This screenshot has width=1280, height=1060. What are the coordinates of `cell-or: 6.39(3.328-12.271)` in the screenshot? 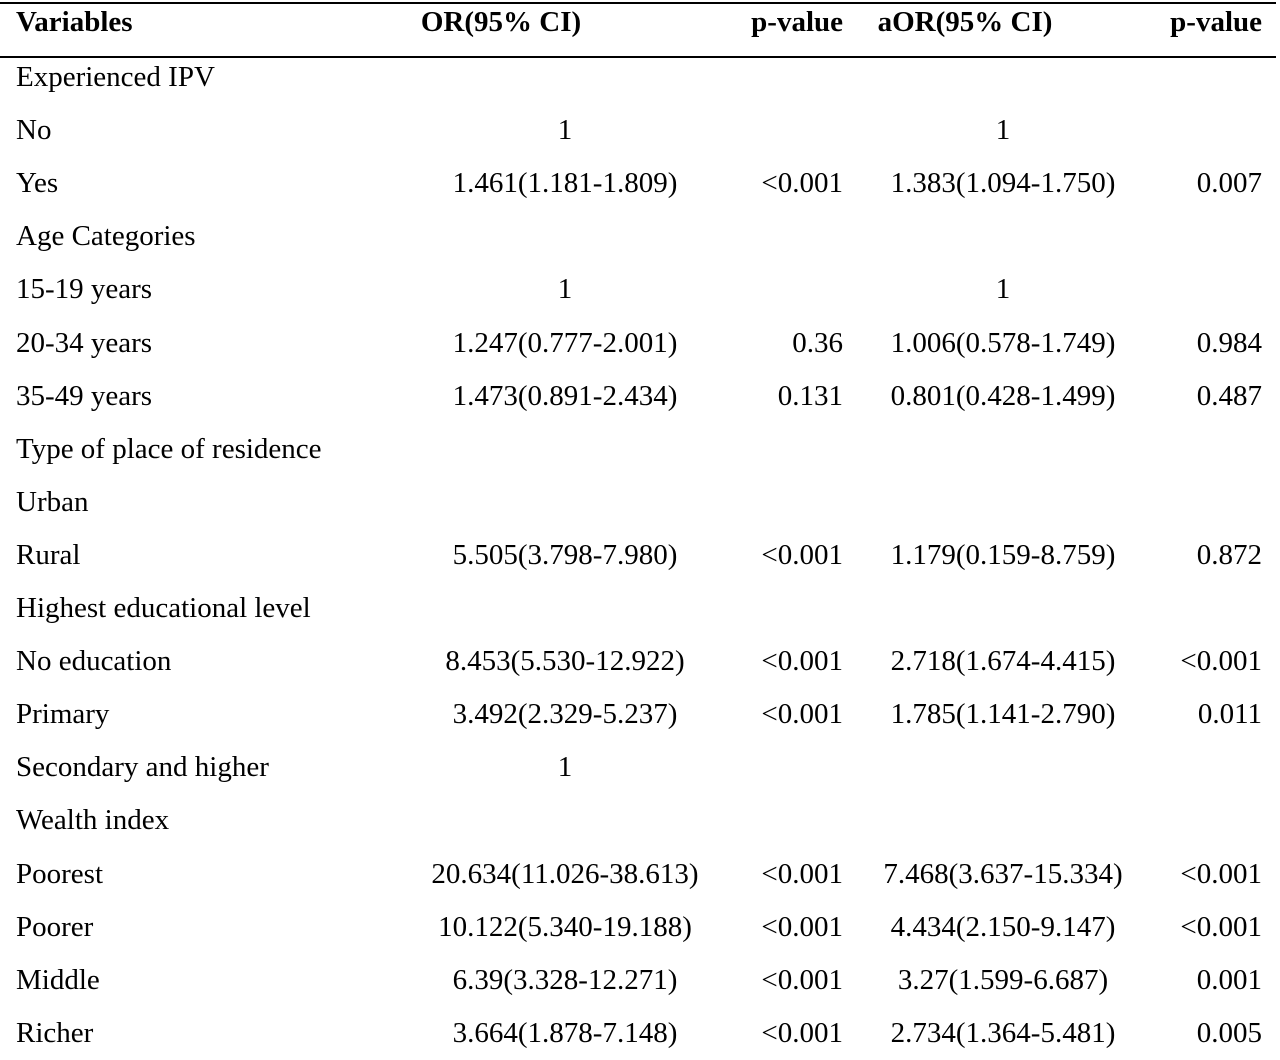 It's located at (565, 979).